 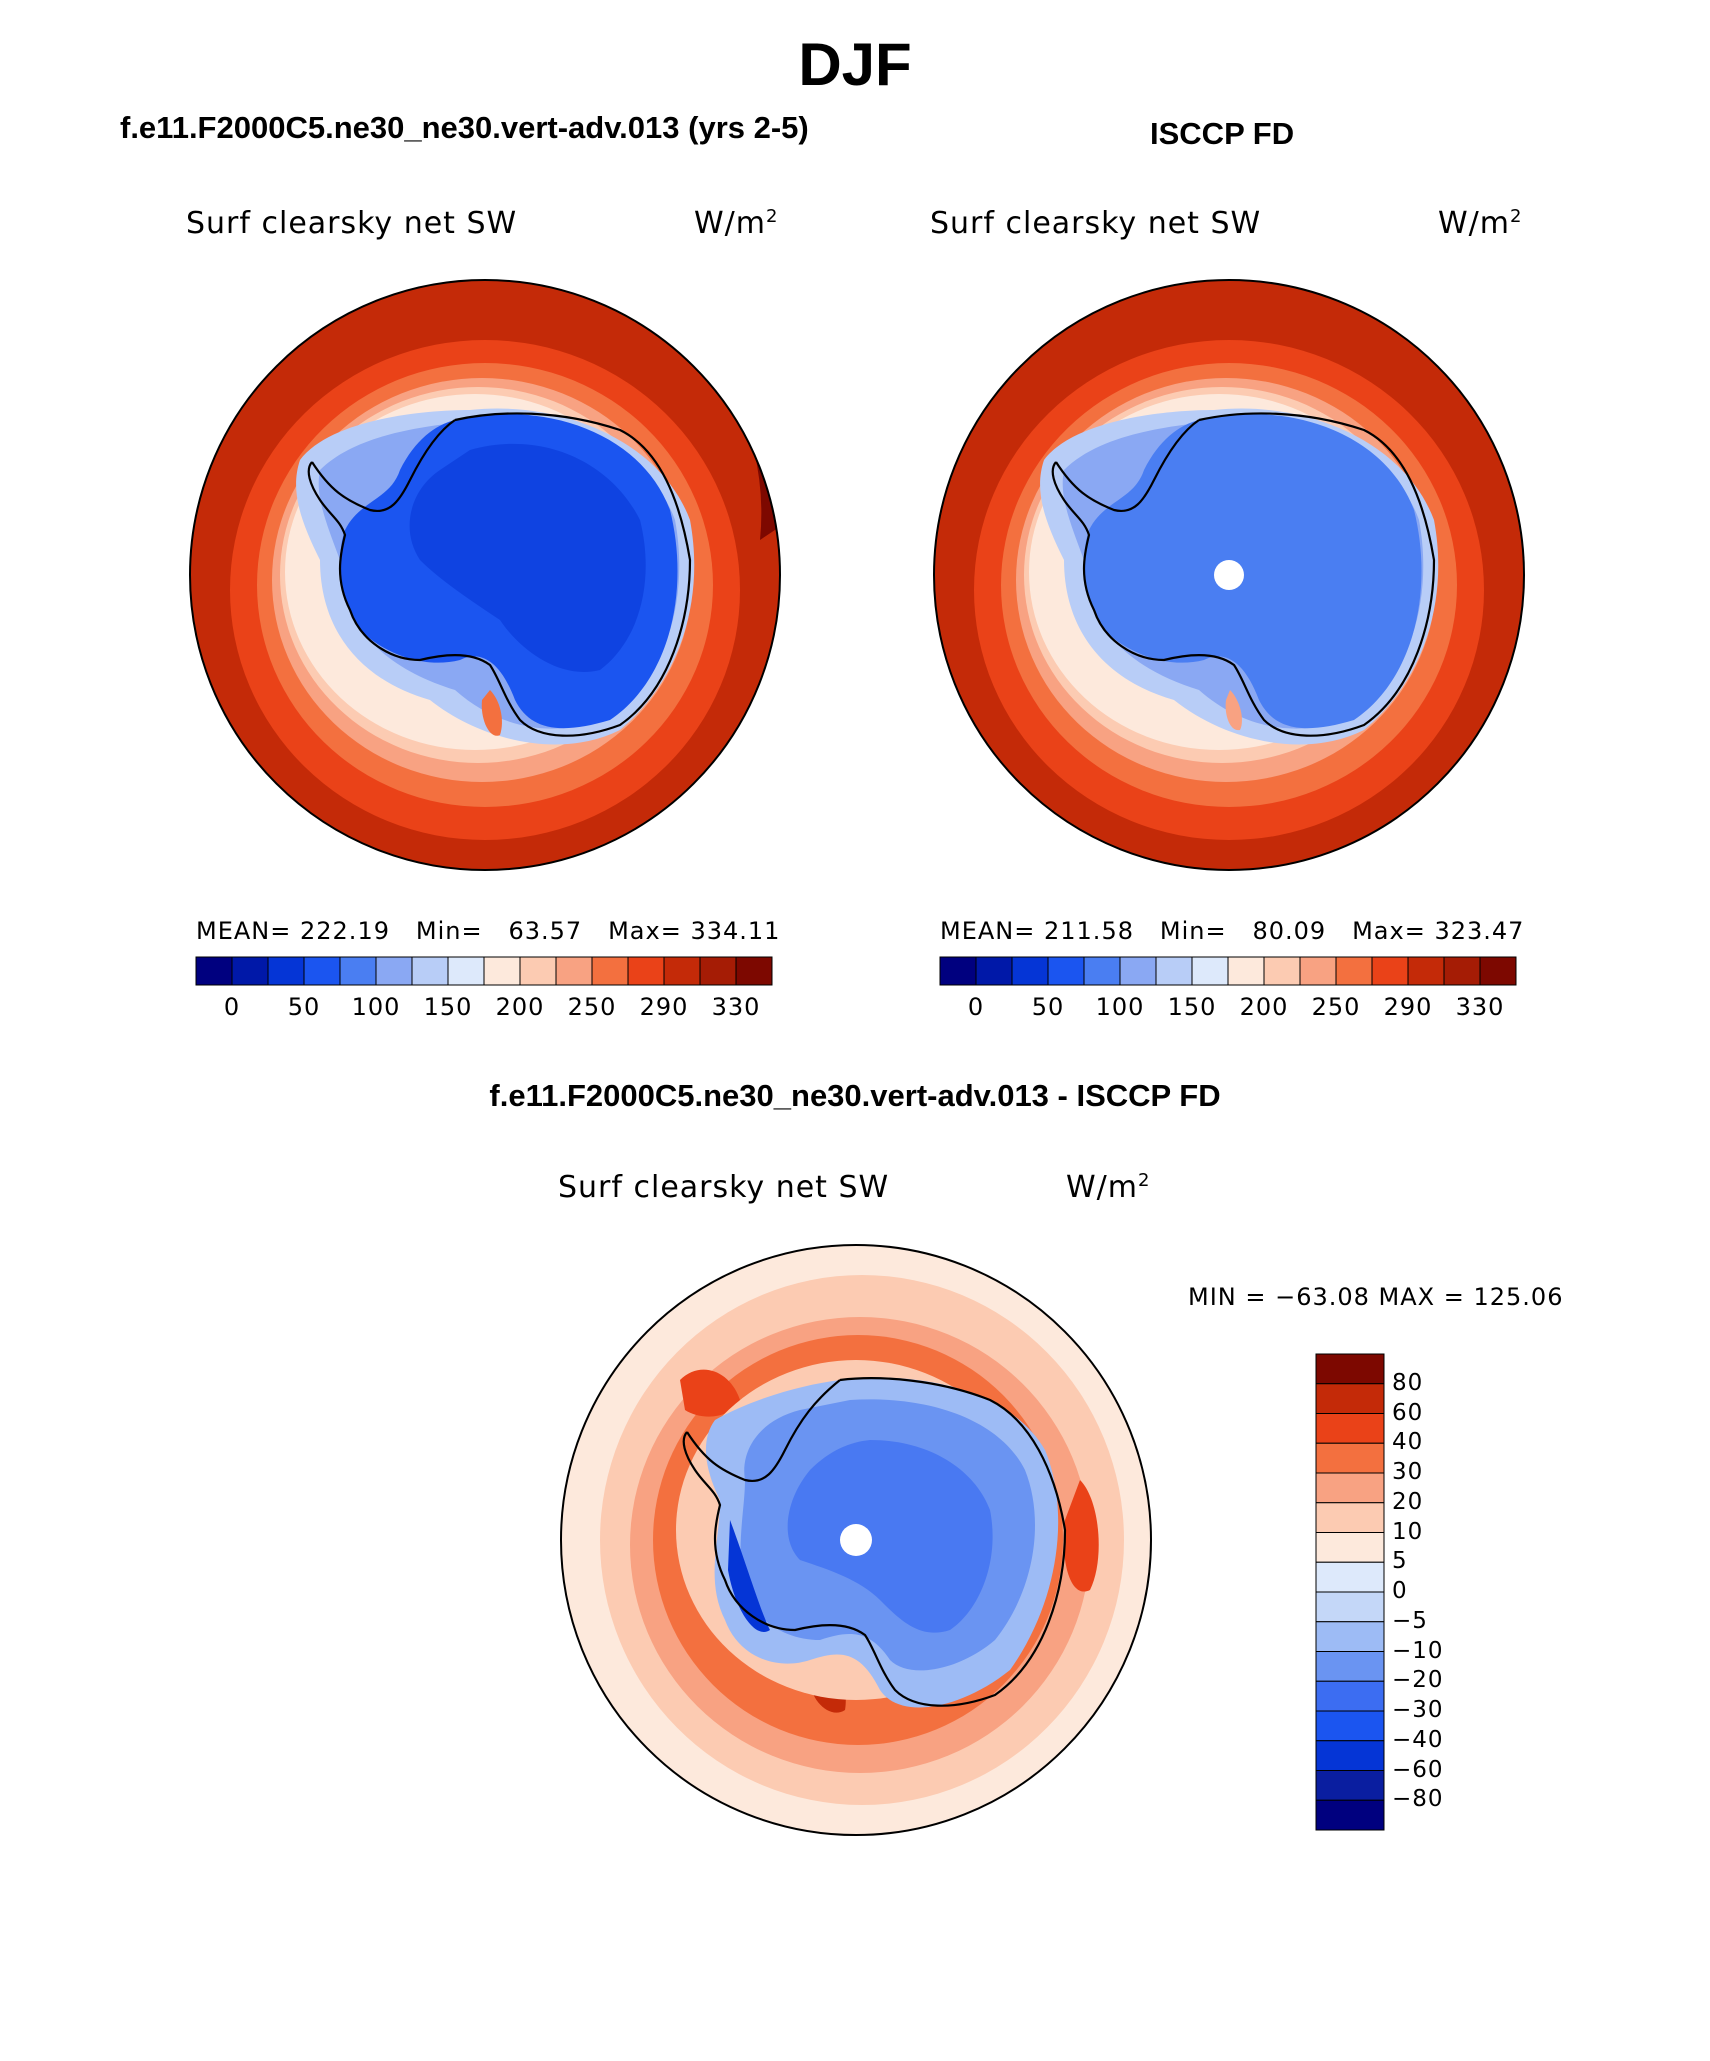 I want to click on panel-3-colorbar, so click(x=1350, y=1592).